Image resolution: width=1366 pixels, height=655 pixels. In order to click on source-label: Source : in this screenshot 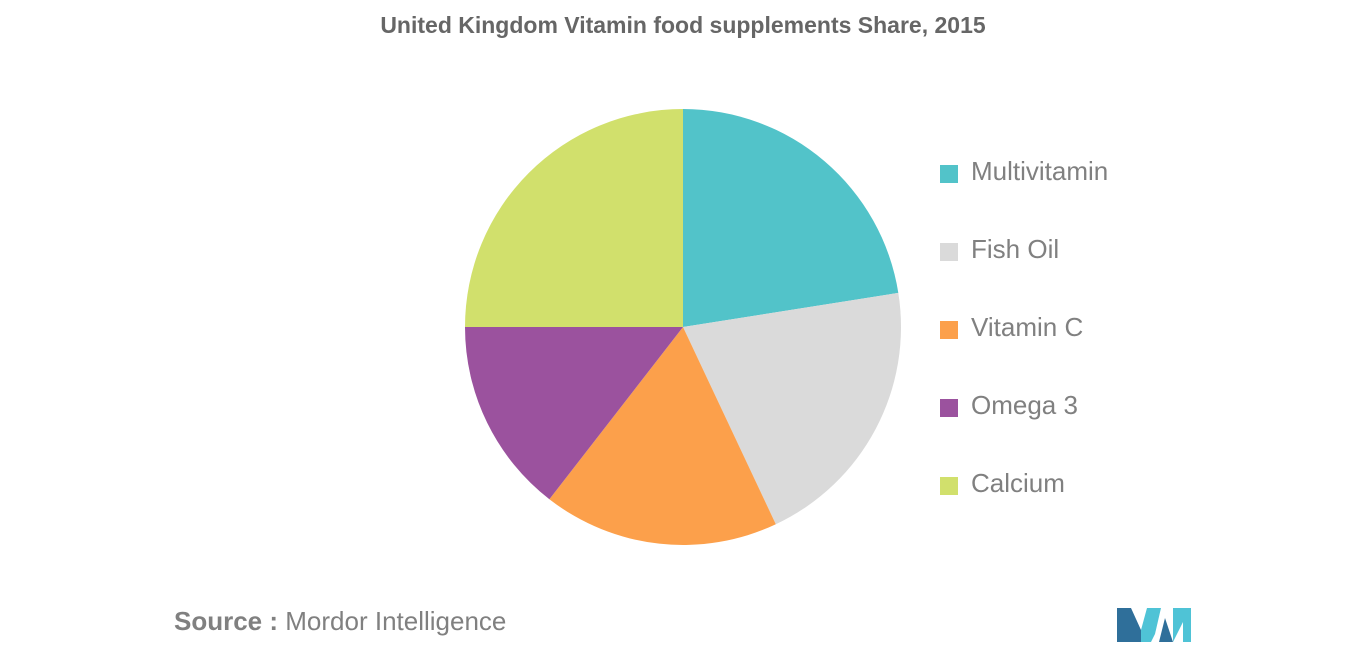, I will do `click(226, 621)`.